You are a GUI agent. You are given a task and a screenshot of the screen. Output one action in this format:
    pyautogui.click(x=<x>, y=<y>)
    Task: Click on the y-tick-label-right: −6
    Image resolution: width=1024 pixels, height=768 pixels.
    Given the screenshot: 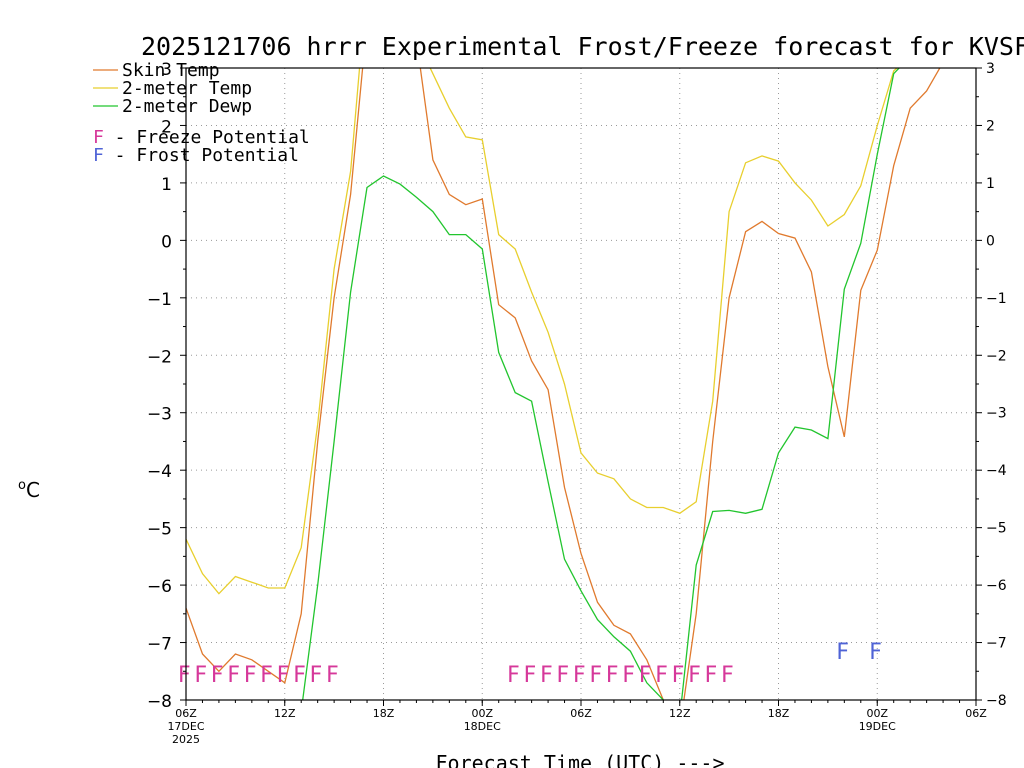 What is the action you would take?
    pyautogui.click(x=996, y=586)
    